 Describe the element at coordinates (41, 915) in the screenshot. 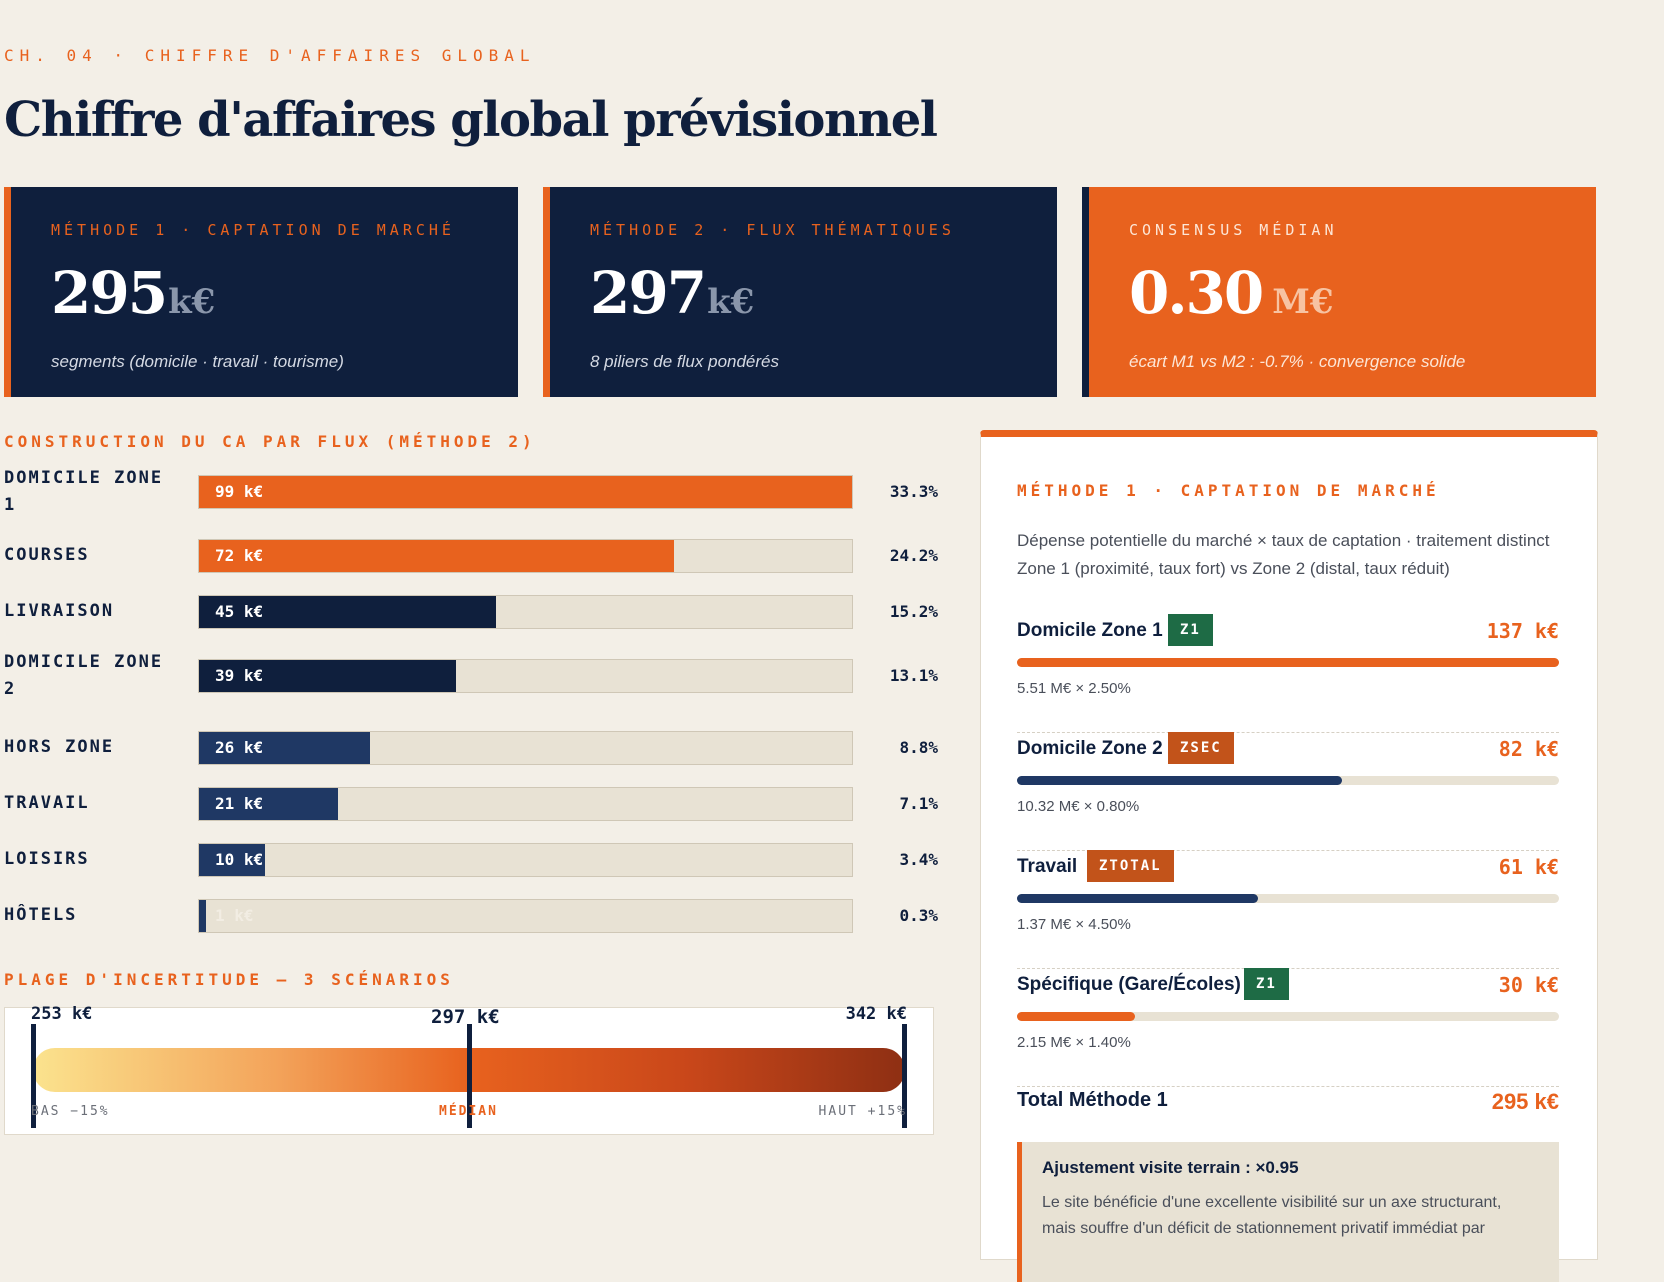

I see `flow-category-label: HÔTELS` at that location.